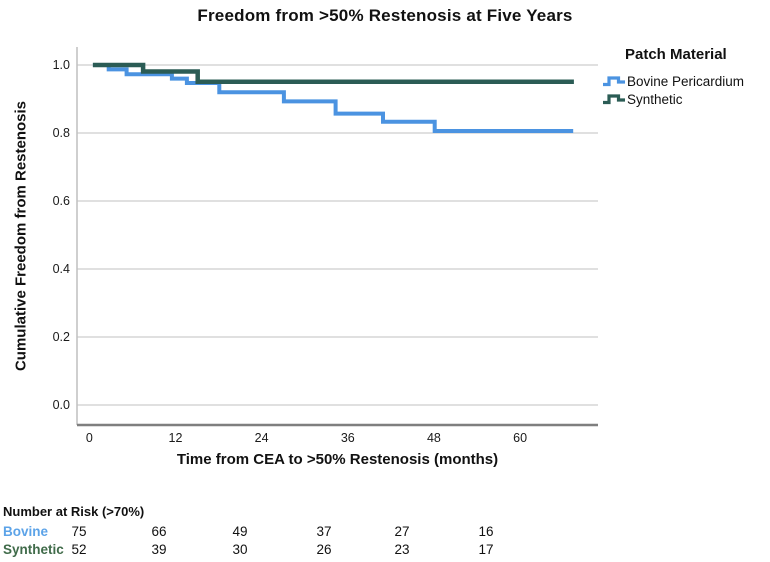 Image resolution: width=770 pixels, height=562 pixels. I want to click on risk-value: 37, so click(324, 531).